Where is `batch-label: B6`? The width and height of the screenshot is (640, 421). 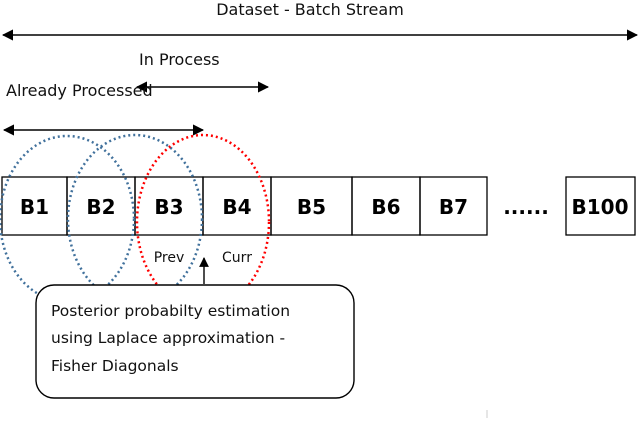 batch-label: B6 is located at coordinates (385, 207).